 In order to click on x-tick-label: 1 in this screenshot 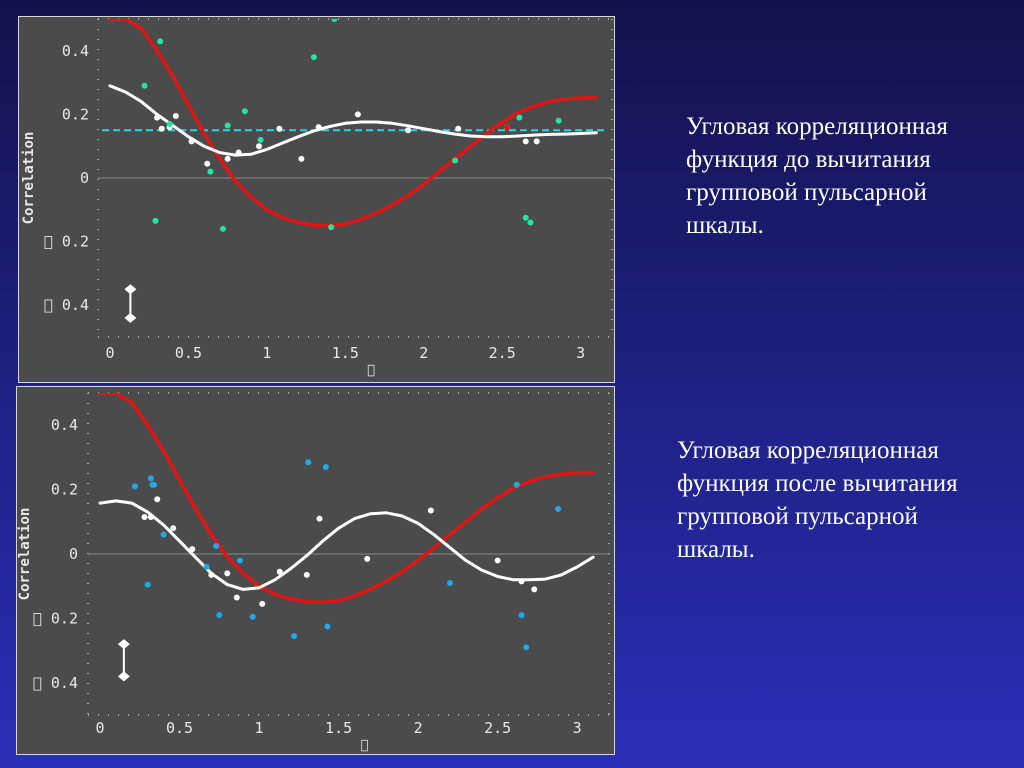, I will do `click(266, 353)`.